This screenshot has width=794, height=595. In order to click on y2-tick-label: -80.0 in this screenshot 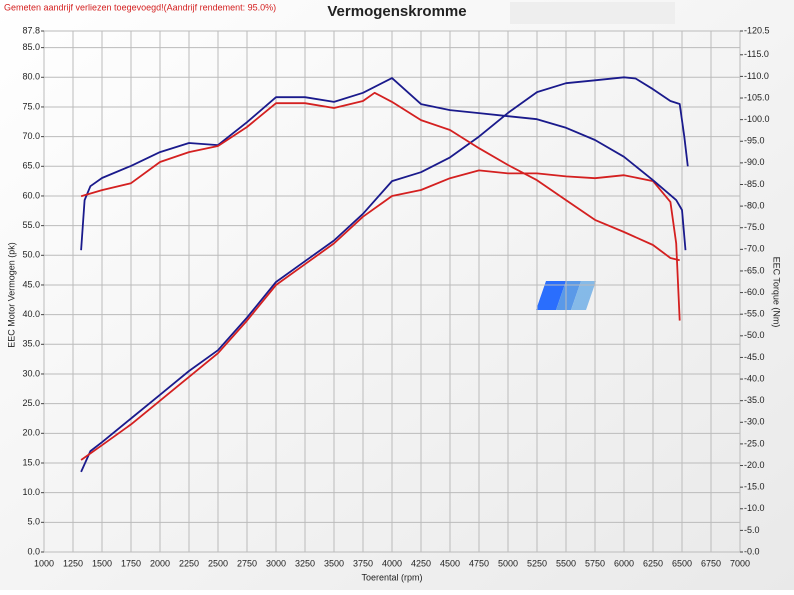, I will do `click(754, 205)`.